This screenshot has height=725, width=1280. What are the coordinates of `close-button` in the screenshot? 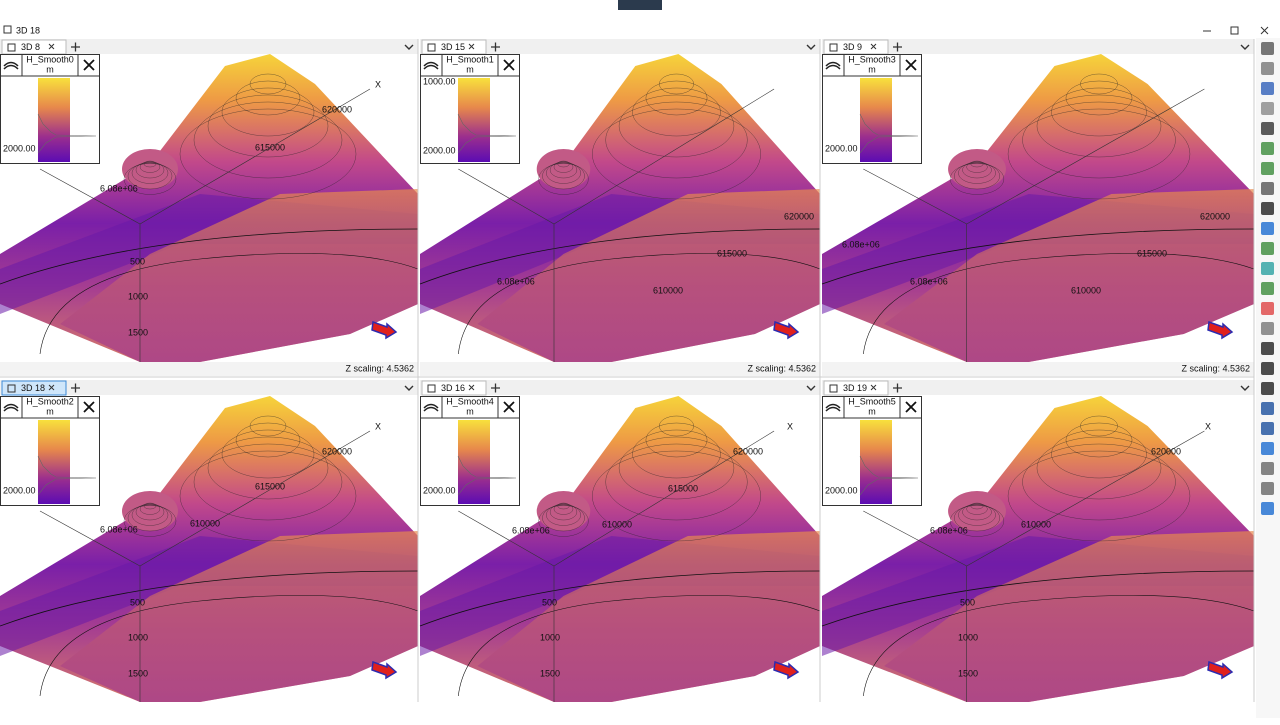 It's located at (1264, 30).